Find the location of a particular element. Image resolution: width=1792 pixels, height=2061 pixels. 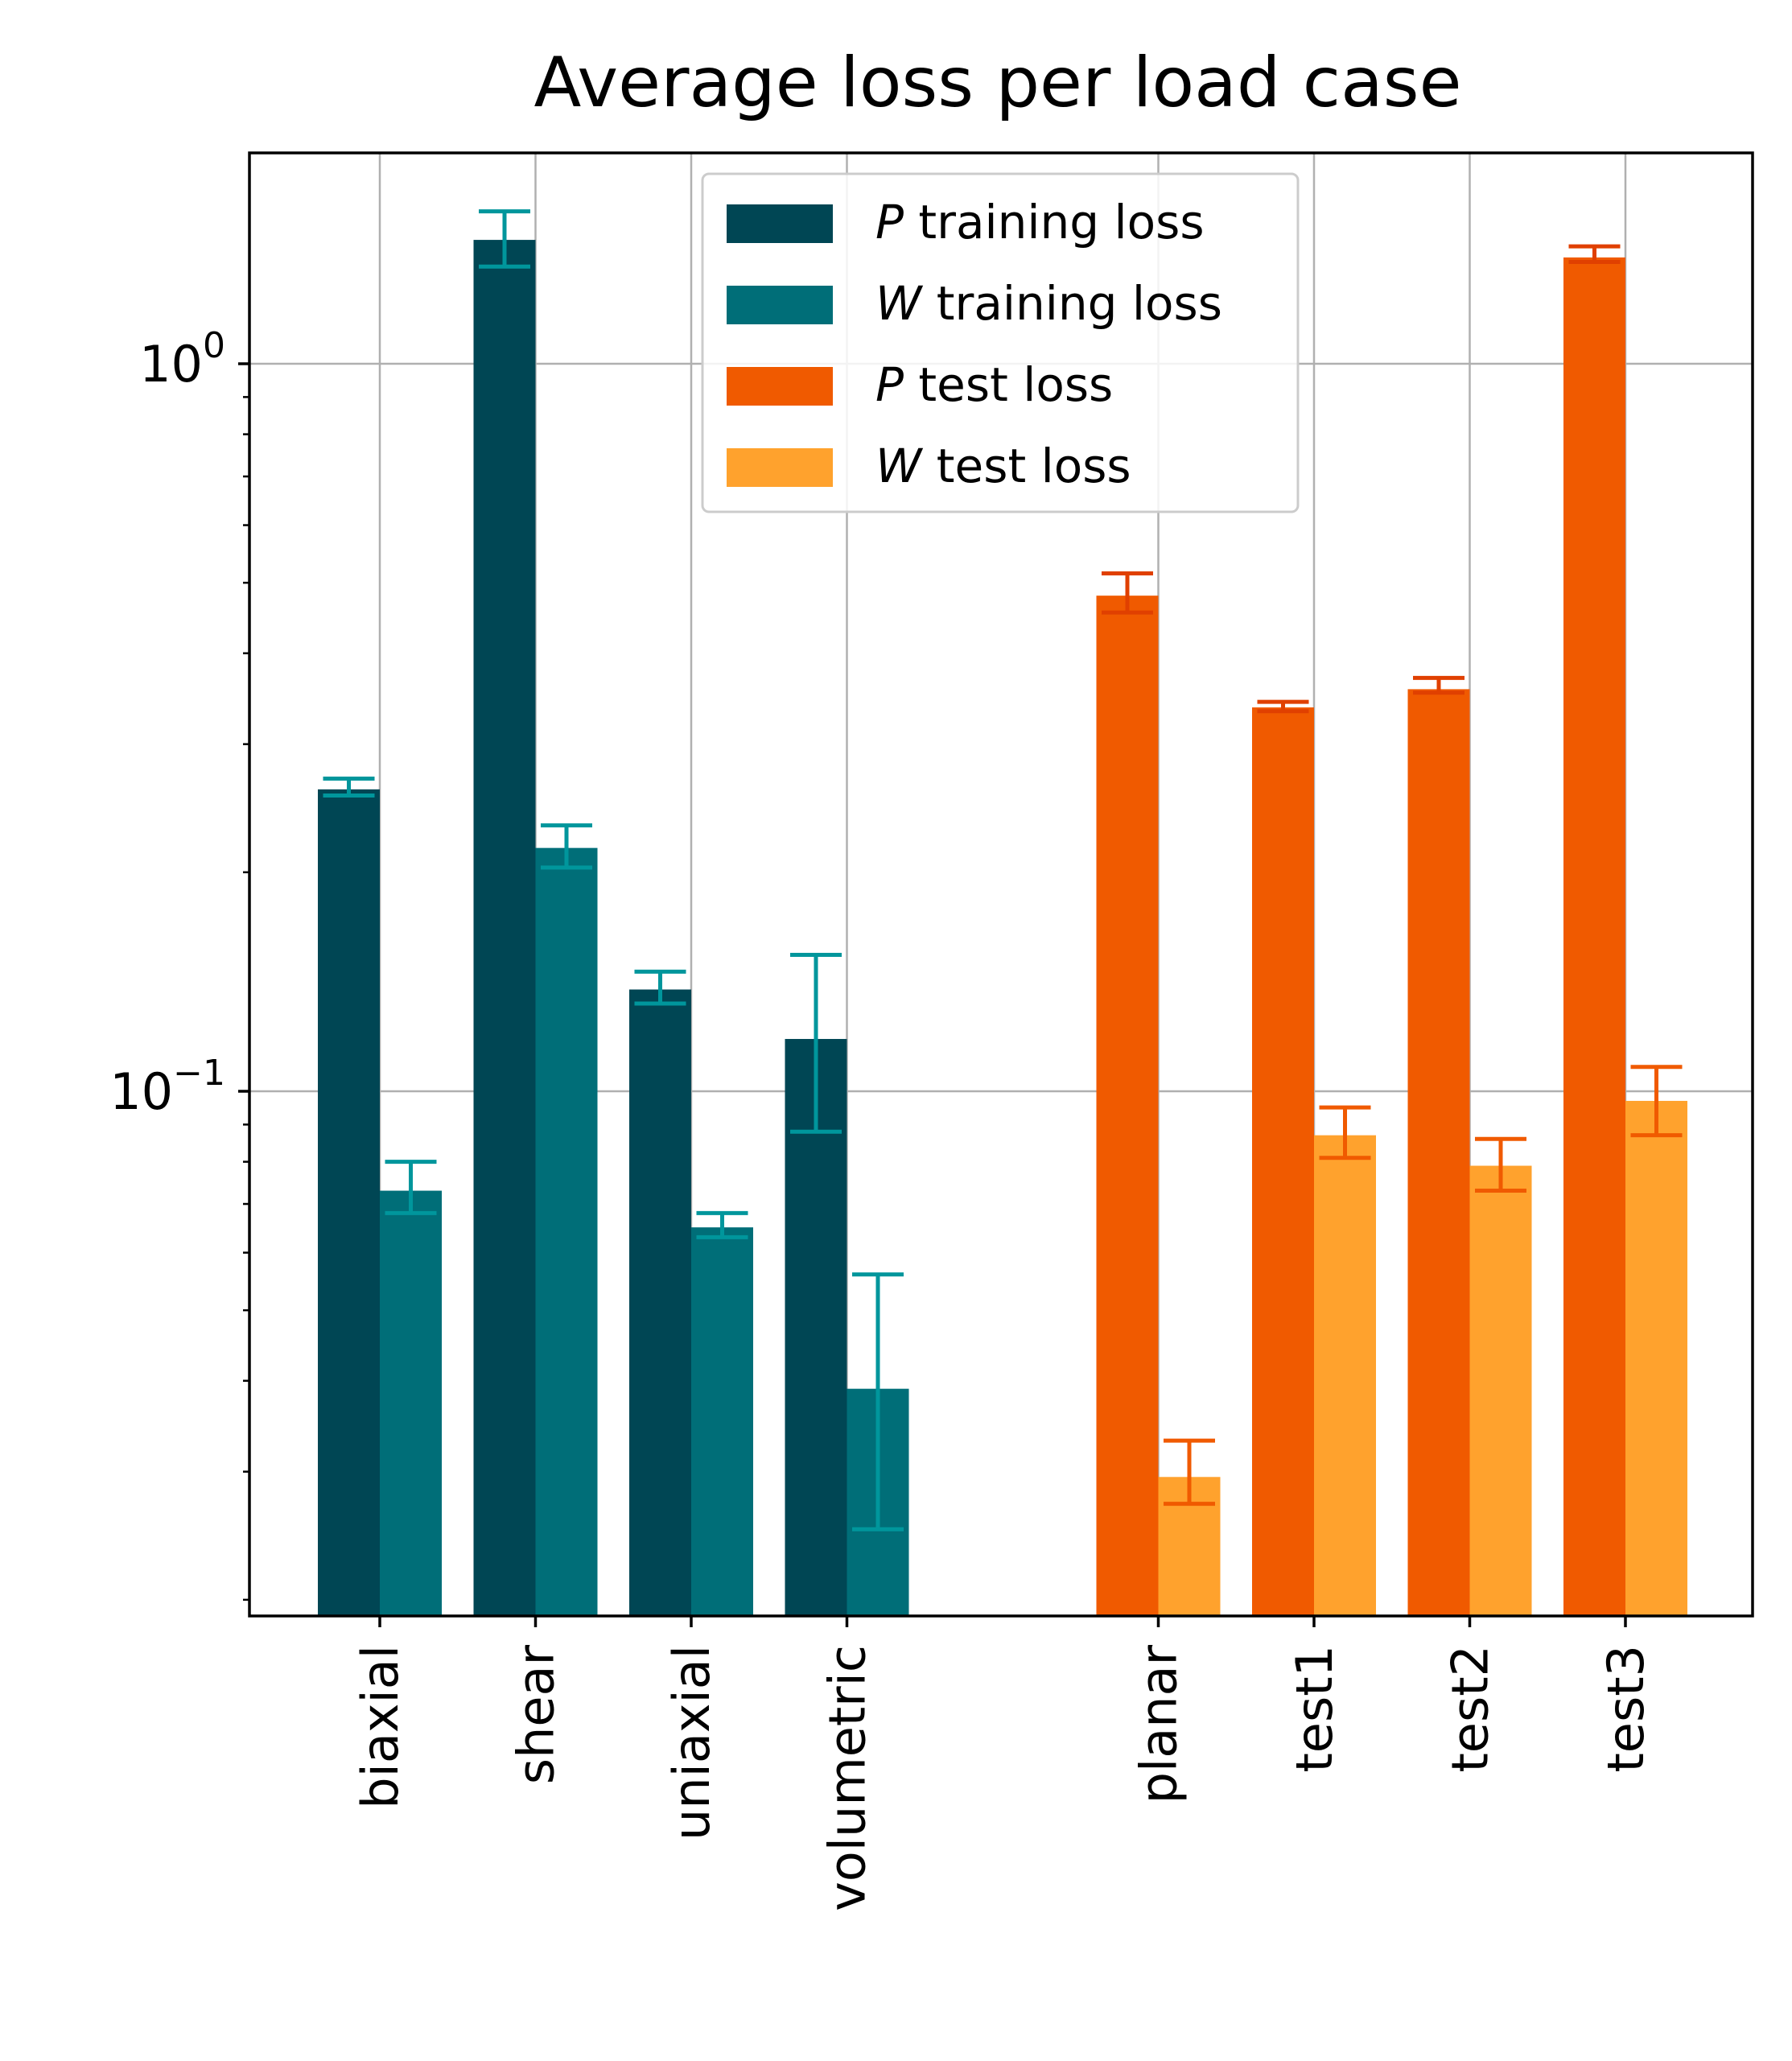

x-tick-label: uniaxial is located at coordinates (691, 1743).